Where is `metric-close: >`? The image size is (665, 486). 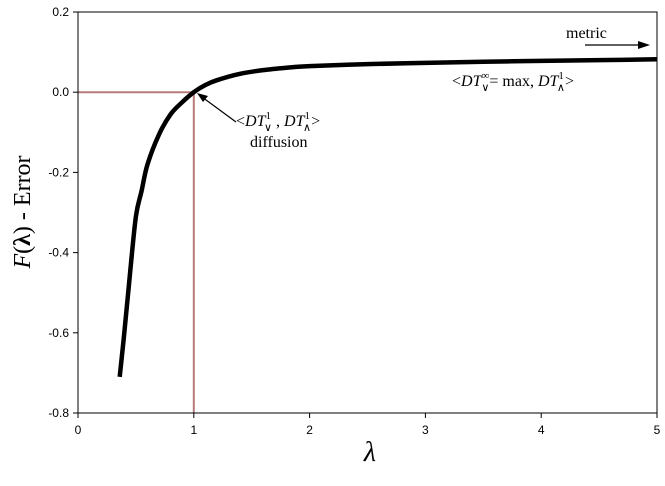
metric-close: > is located at coordinates (569, 81).